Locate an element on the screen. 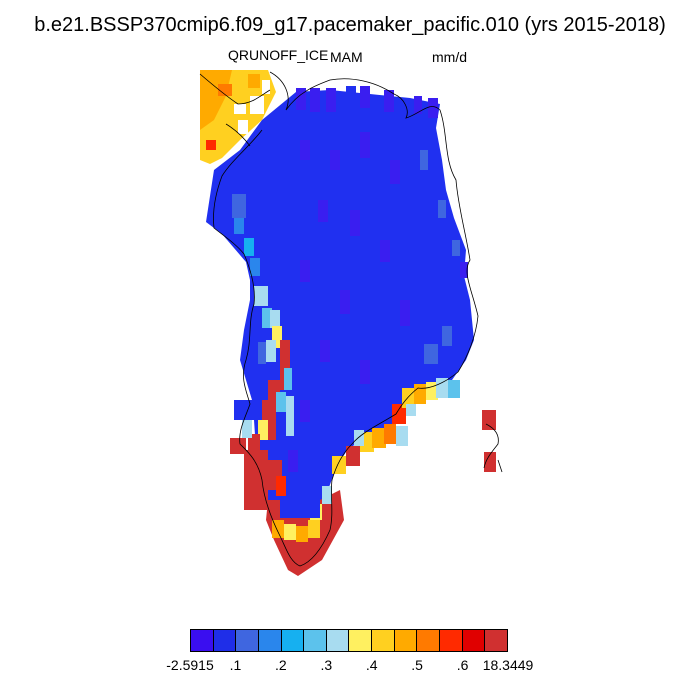  colorbar-tick-label: -2.5915 is located at coordinates (190, 665).